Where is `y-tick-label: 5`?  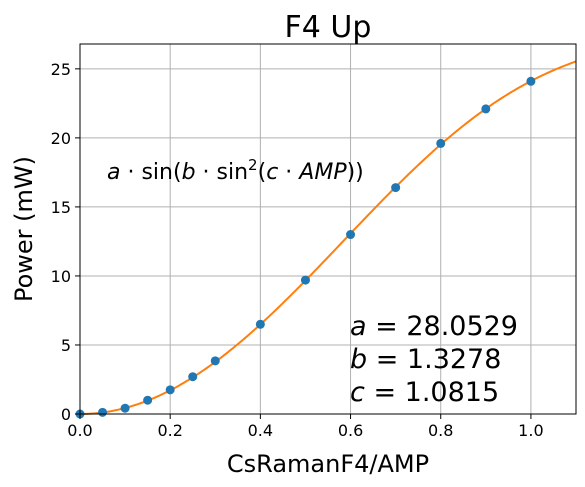 y-tick-label: 5 is located at coordinates (66, 345).